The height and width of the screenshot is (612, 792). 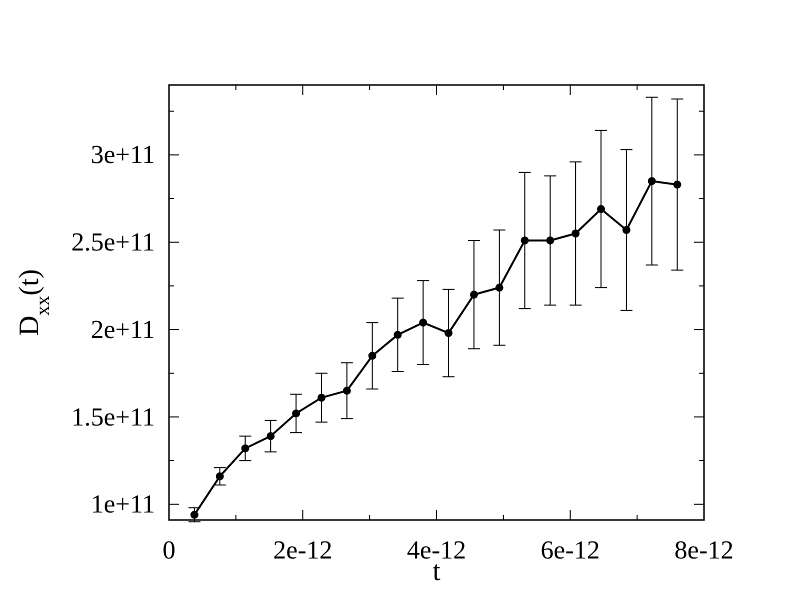 I want to click on y-tick-label: 3e+11, so click(x=122, y=155).